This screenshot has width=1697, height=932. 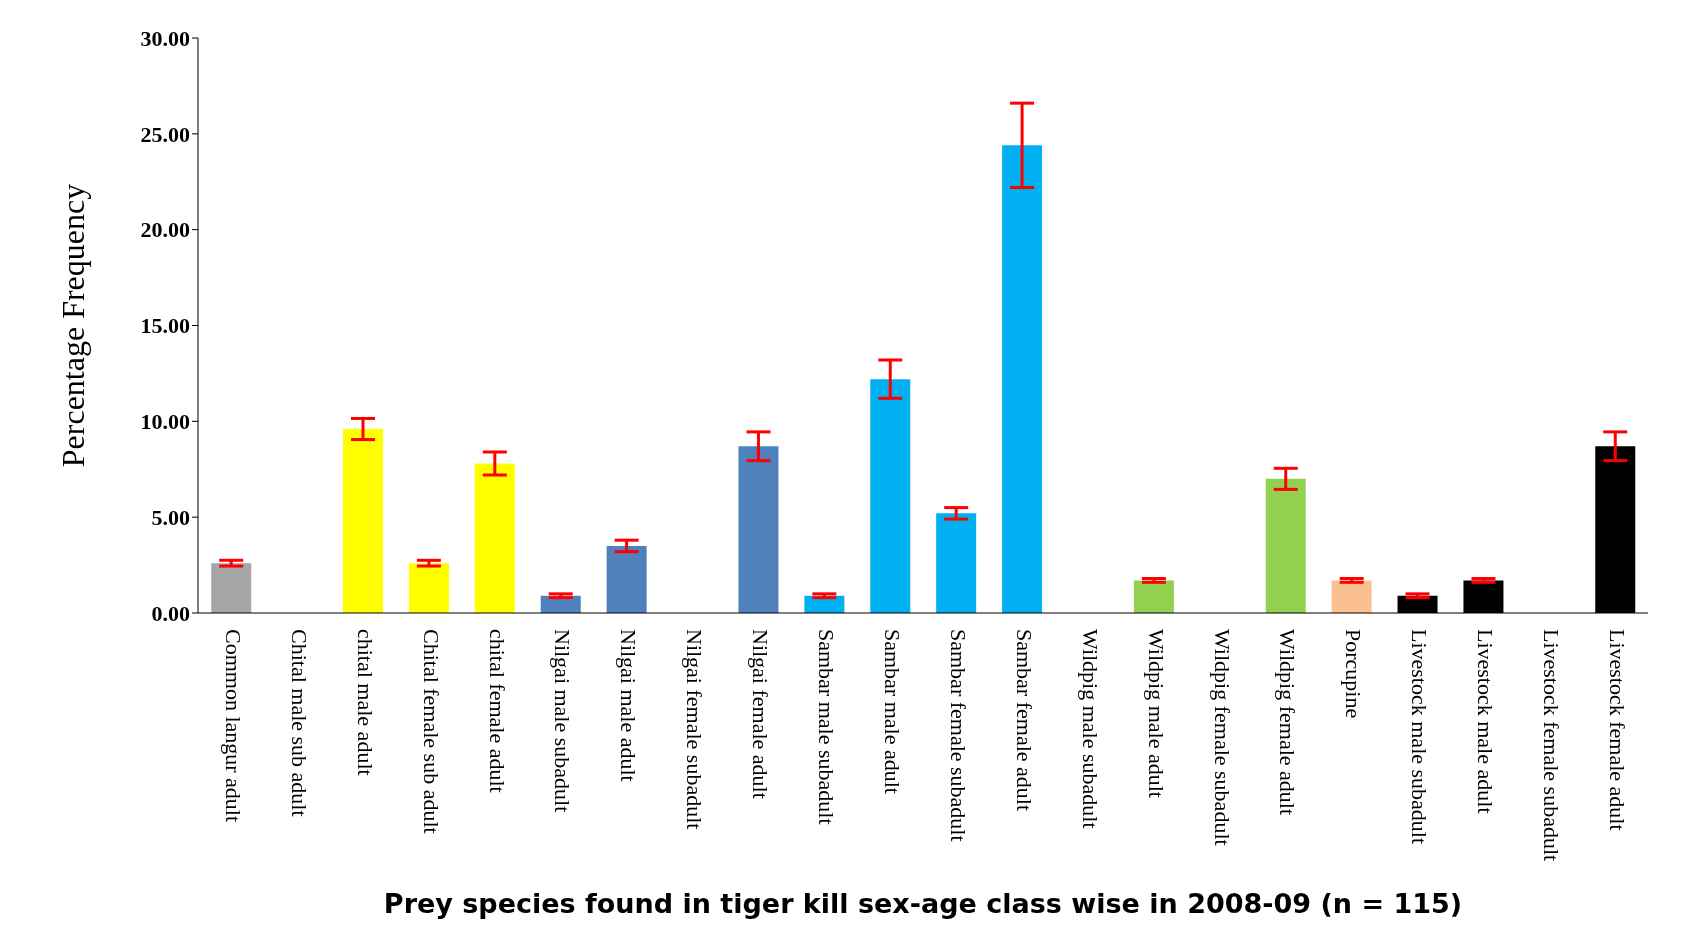 I want to click on x-tick-label: Sambar male subadult, so click(x=827, y=727).